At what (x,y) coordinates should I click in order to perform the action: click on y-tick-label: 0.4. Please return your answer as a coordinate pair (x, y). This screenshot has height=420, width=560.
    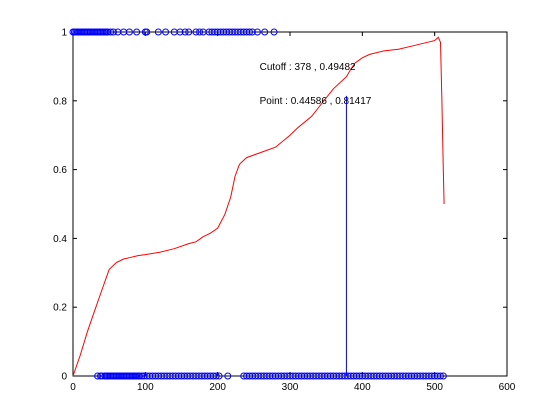
    Looking at the image, I should click on (60, 239).